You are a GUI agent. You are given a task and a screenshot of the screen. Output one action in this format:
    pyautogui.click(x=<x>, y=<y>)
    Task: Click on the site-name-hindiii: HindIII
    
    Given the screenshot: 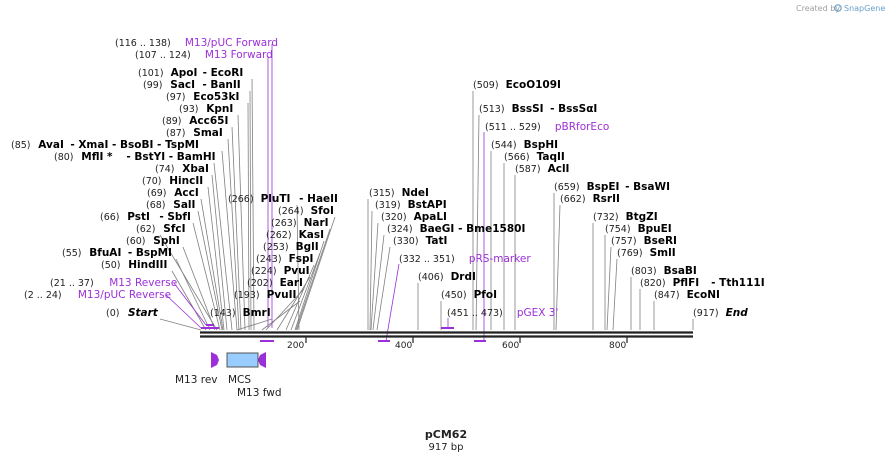 What is the action you would take?
    pyautogui.click(x=147, y=265)
    